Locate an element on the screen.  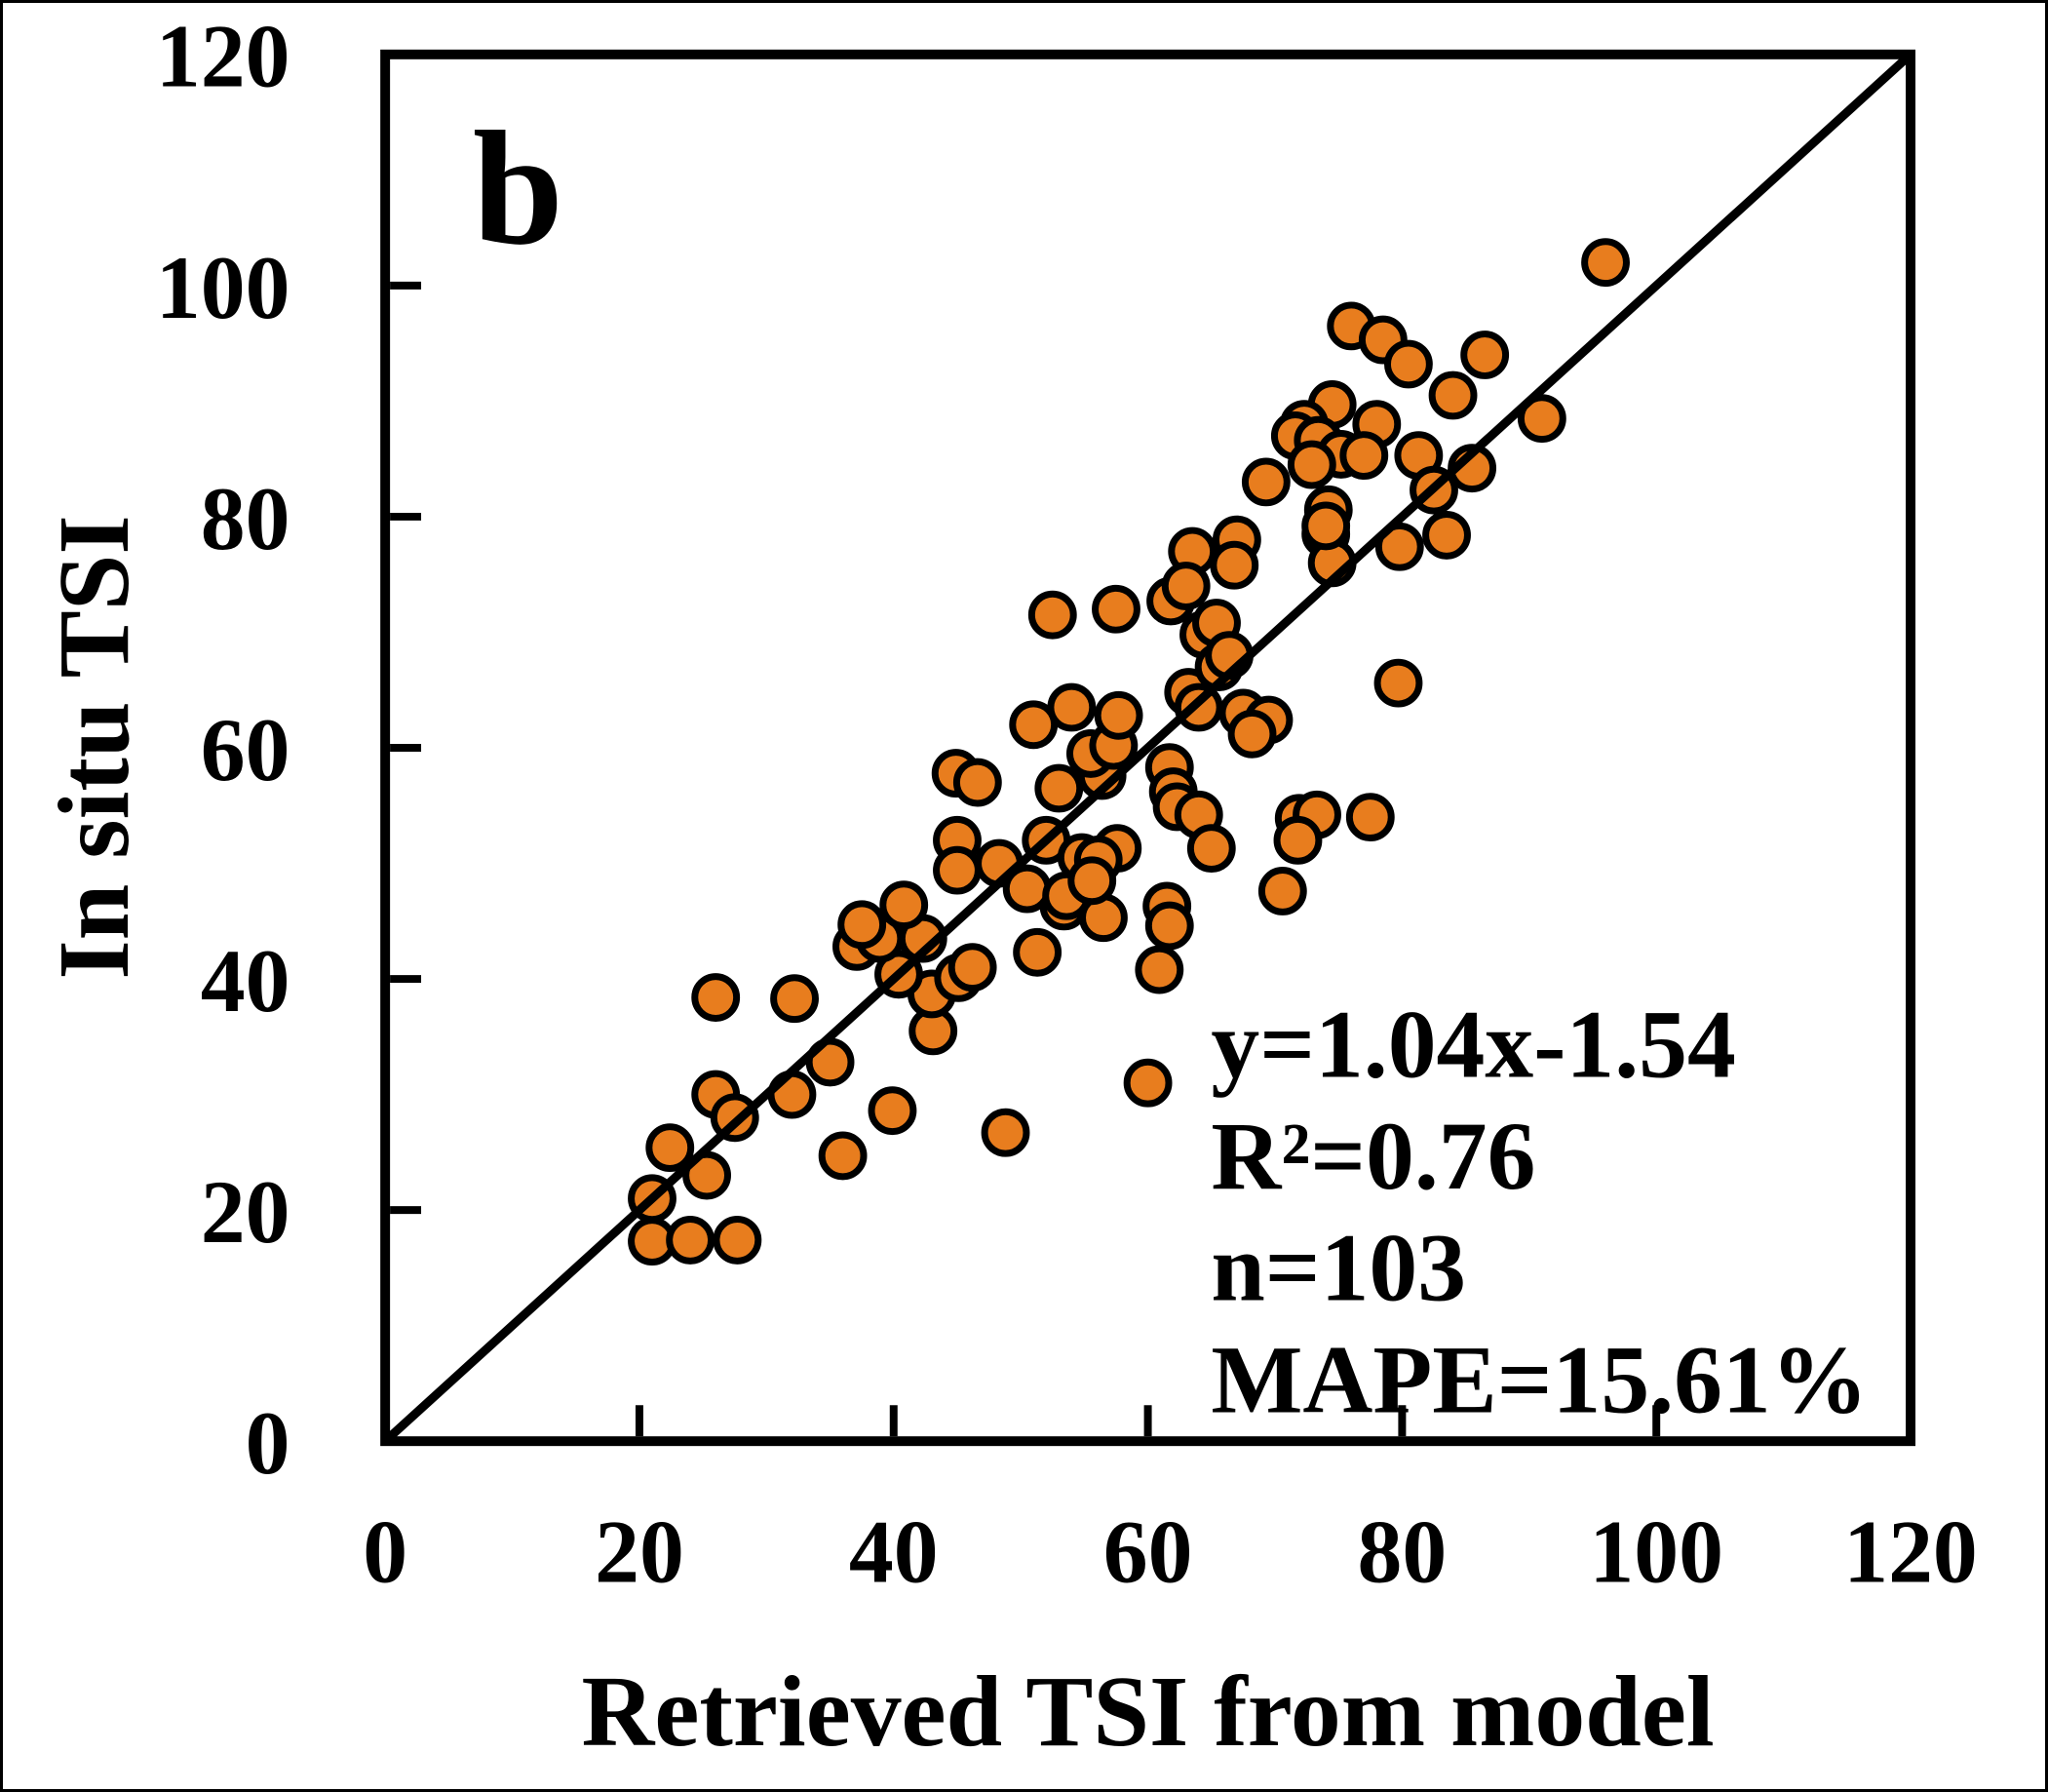
annotation-mape: MAPE=15.61% is located at coordinates (1539, 1379).